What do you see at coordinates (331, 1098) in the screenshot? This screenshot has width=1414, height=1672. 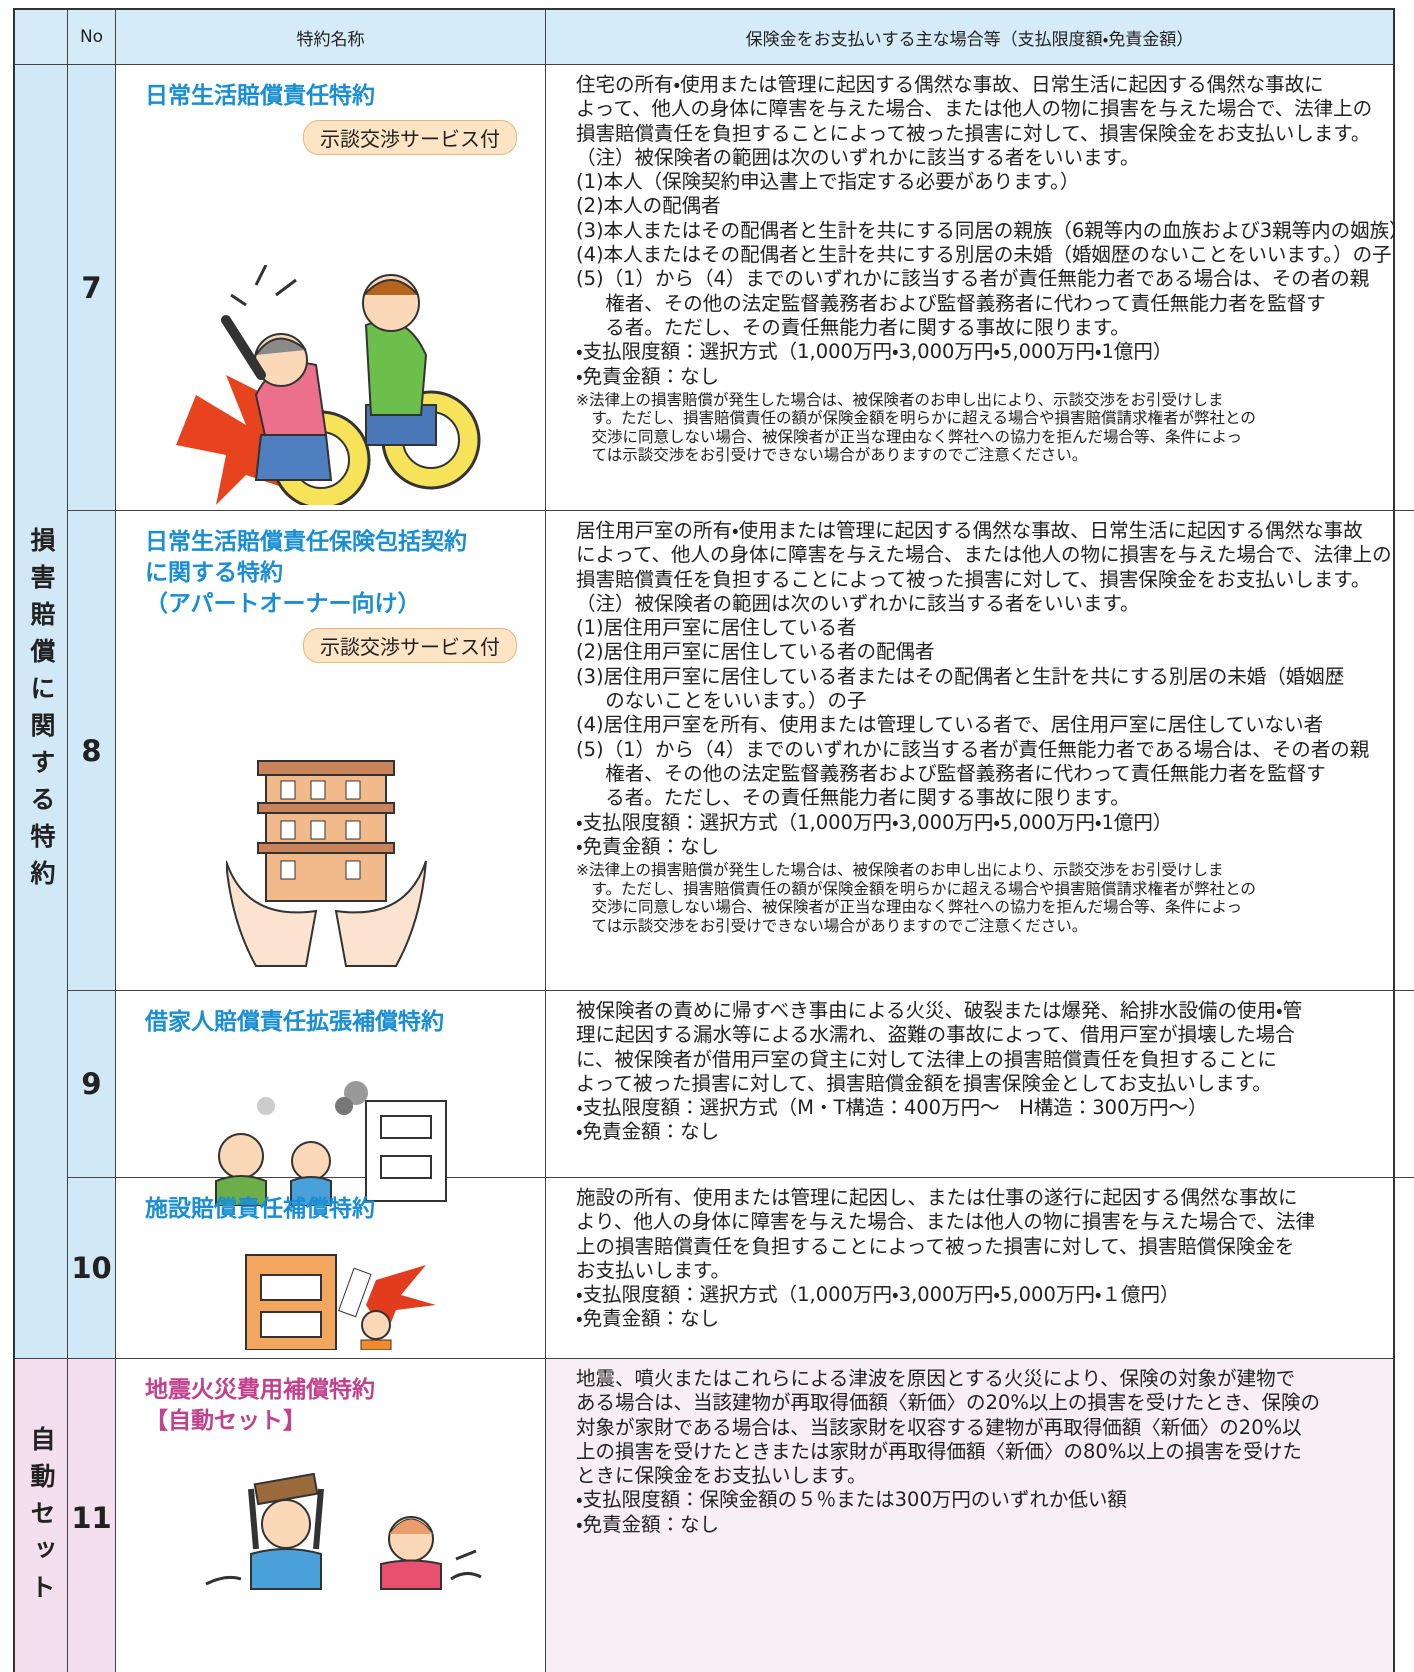 I see `rider-name-cell: 借家人賠償責任拡張補償特約` at bounding box center [331, 1098].